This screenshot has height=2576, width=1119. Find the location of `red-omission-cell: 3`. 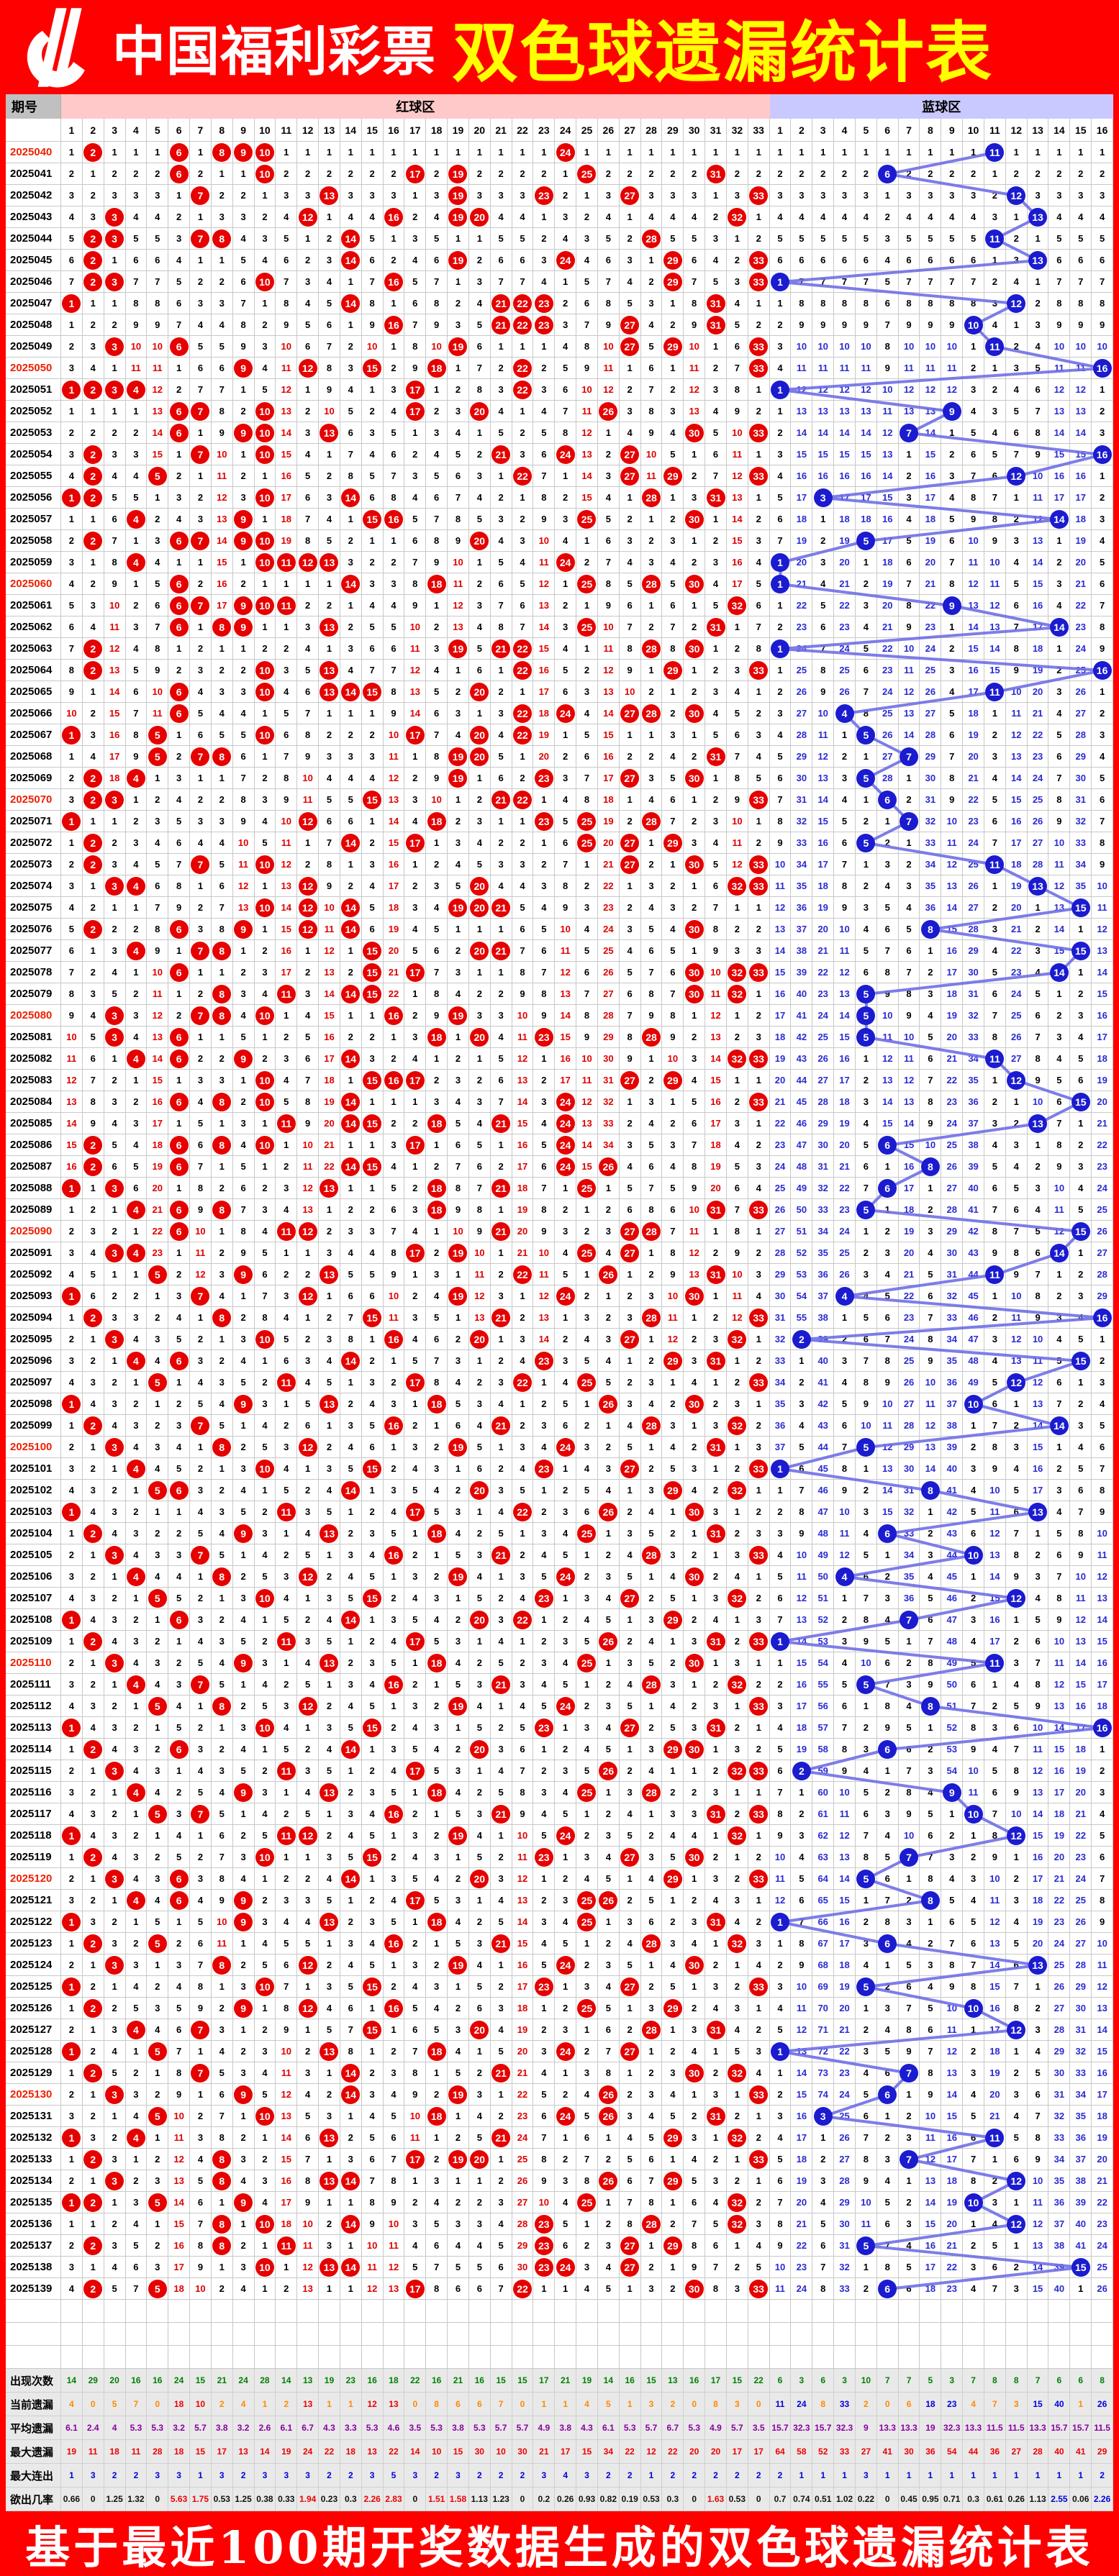

red-omission-cell: 3 is located at coordinates (179, 498).